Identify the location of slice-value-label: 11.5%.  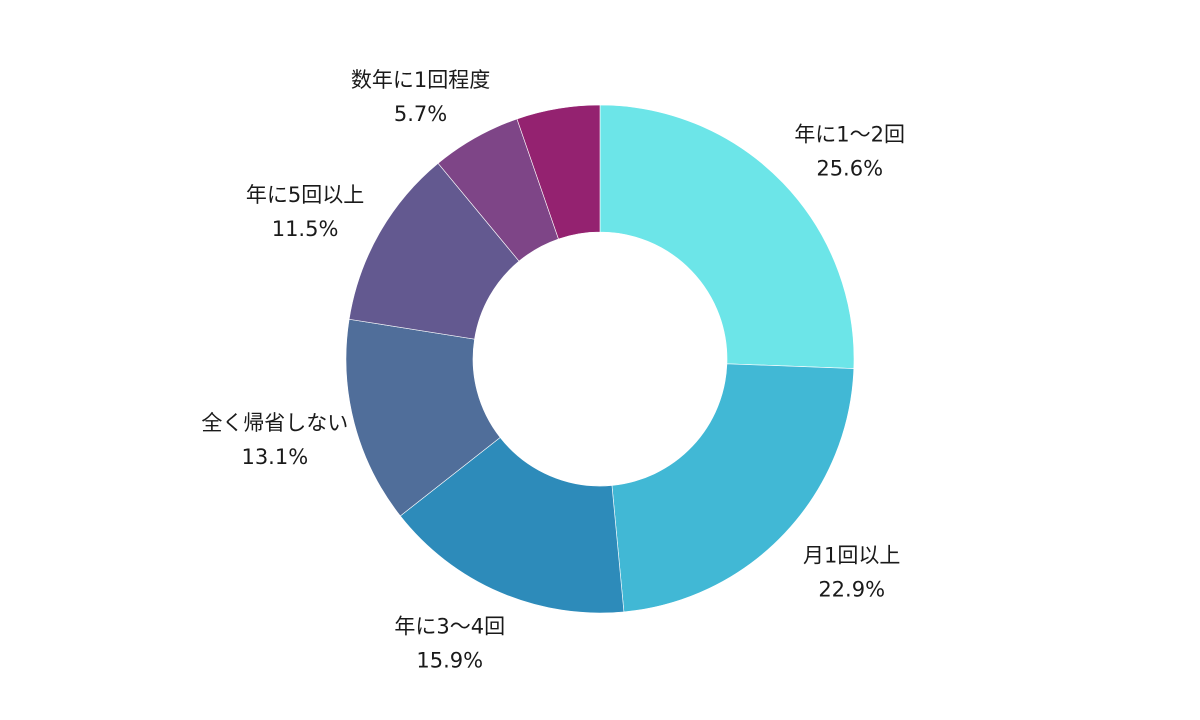
(305, 229).